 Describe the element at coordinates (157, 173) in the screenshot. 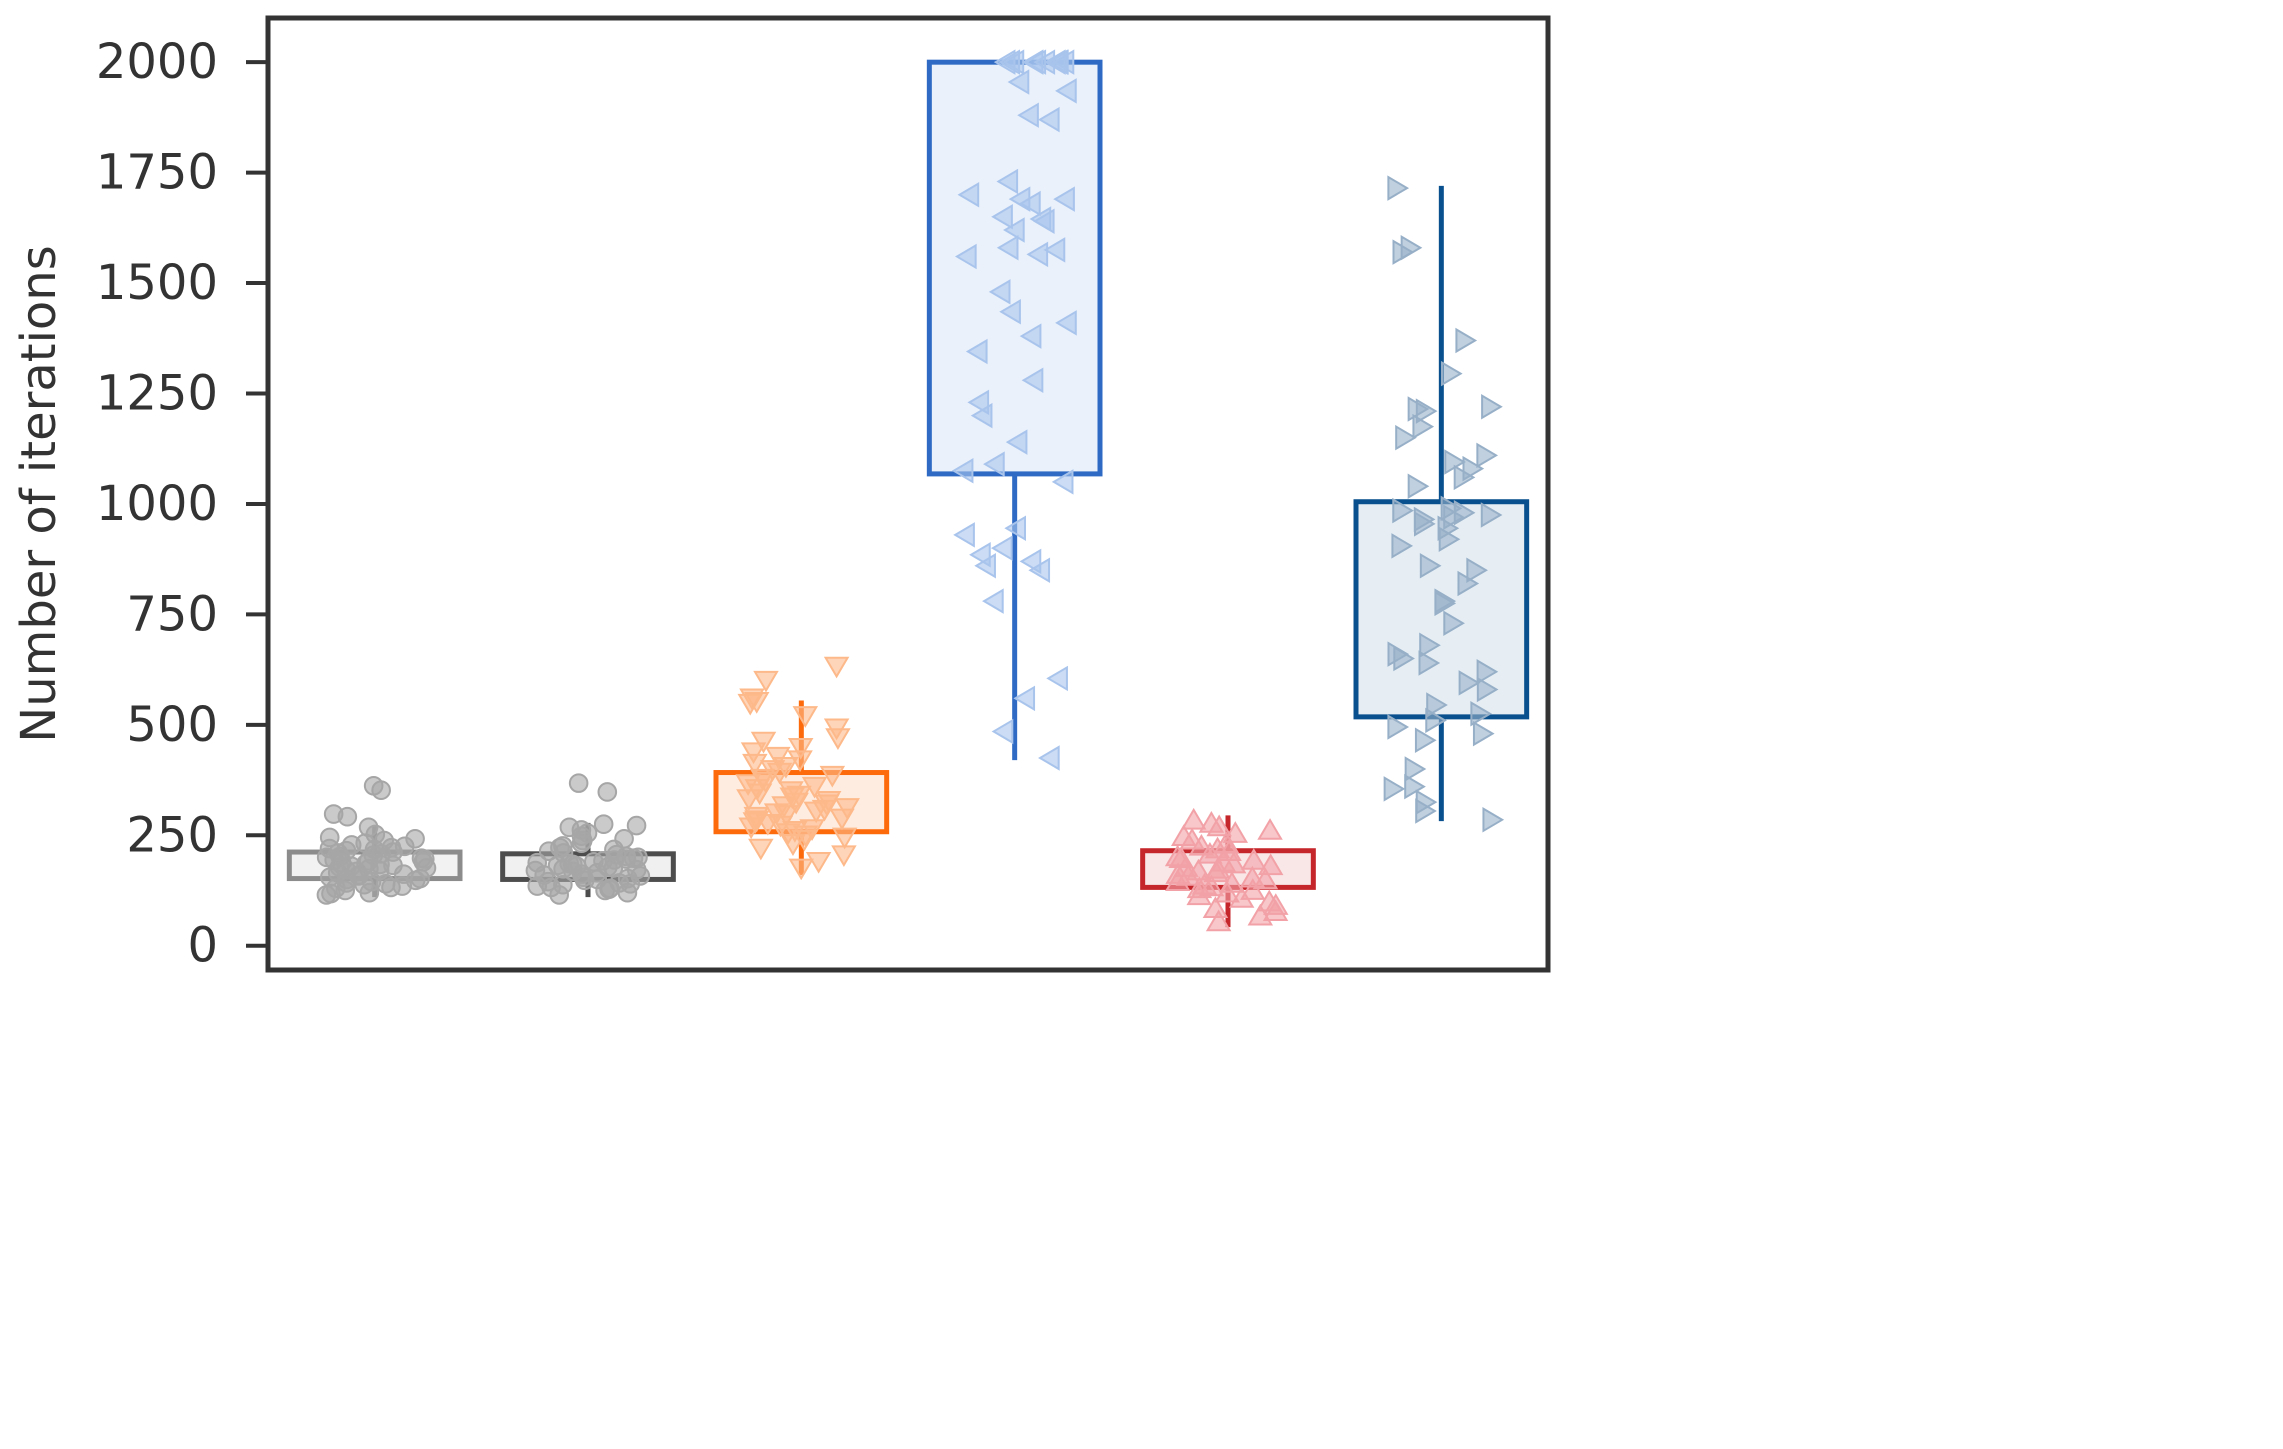

I see `y-tick-label: 1750` at that location.